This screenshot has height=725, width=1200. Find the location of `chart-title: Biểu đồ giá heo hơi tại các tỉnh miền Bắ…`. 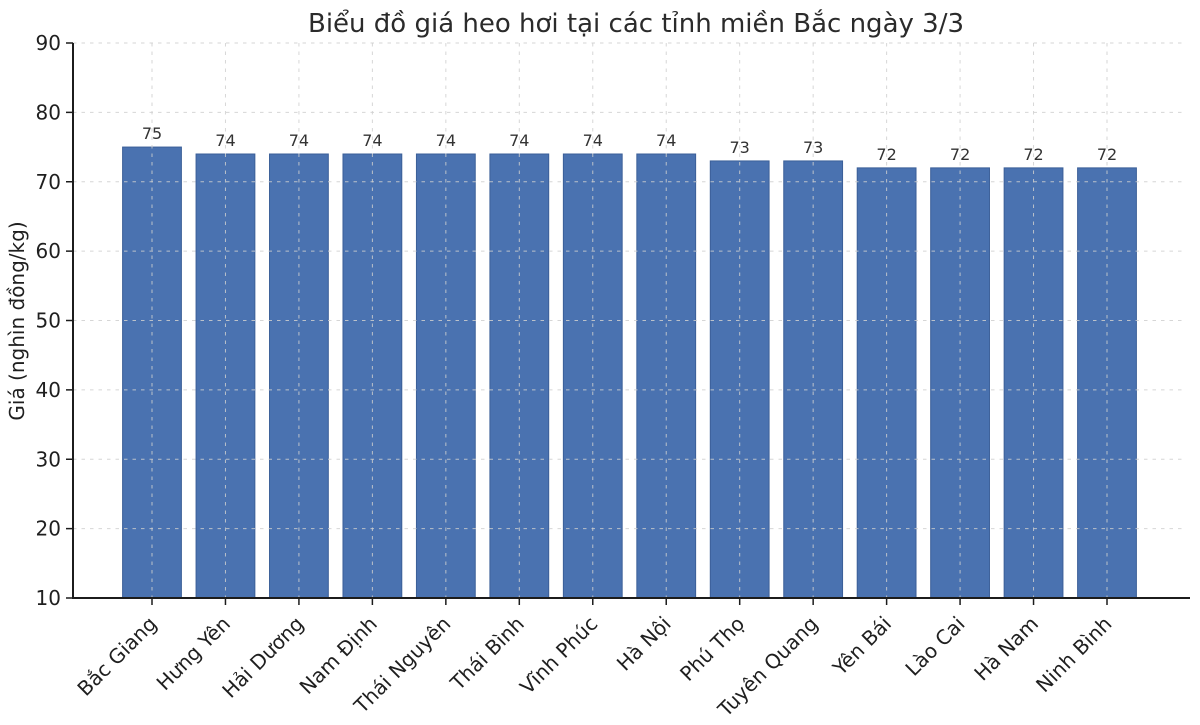

chart-title: Biểu đồ giá heo hơi tại các tỉnh miền Bắ… is located at coordinates (636, 23).